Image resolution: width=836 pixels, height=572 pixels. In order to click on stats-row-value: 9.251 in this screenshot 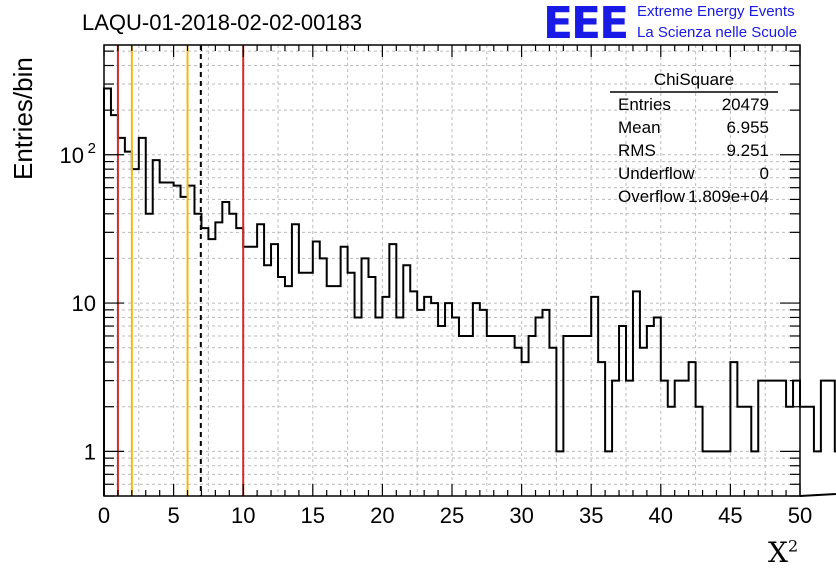, I will do `click(747, 150)`.